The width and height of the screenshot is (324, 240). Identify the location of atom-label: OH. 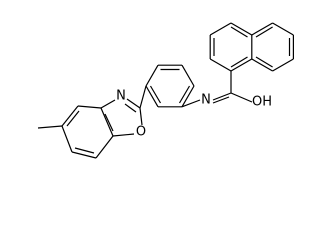
(262, 102).